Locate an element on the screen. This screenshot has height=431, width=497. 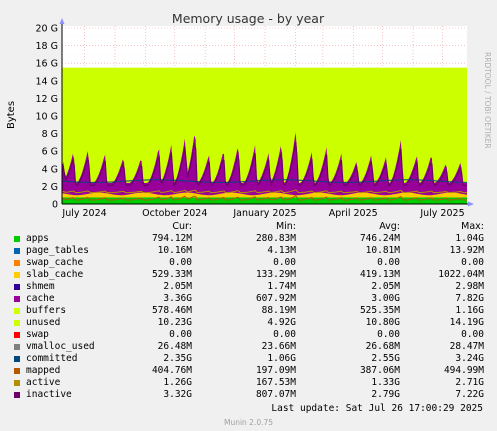
x-tick-label: July 2024 is located at coordinates (83, 213).